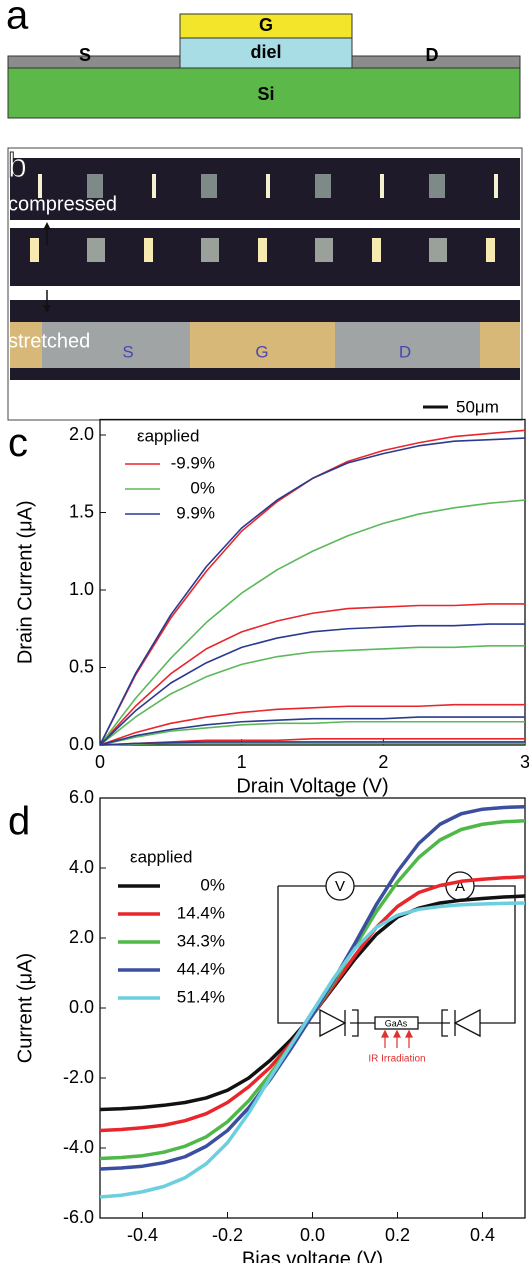  I want to click on x-tick-label: 1, so click(242, 762).